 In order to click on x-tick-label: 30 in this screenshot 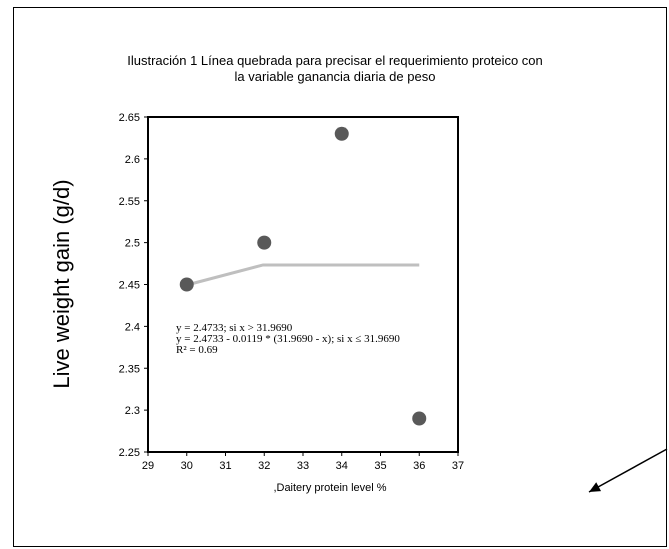, I will do `click(187, 466)`.